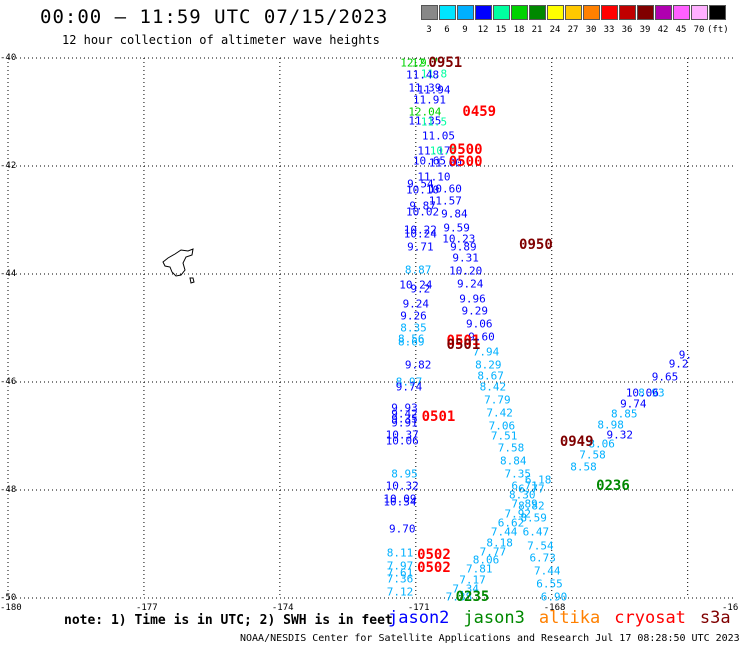 The image size is (740, 650). What do you see at coordinates (8, 274) in the screenshot?
I see `latitude-label: -44` at bounding box center [8, 274].